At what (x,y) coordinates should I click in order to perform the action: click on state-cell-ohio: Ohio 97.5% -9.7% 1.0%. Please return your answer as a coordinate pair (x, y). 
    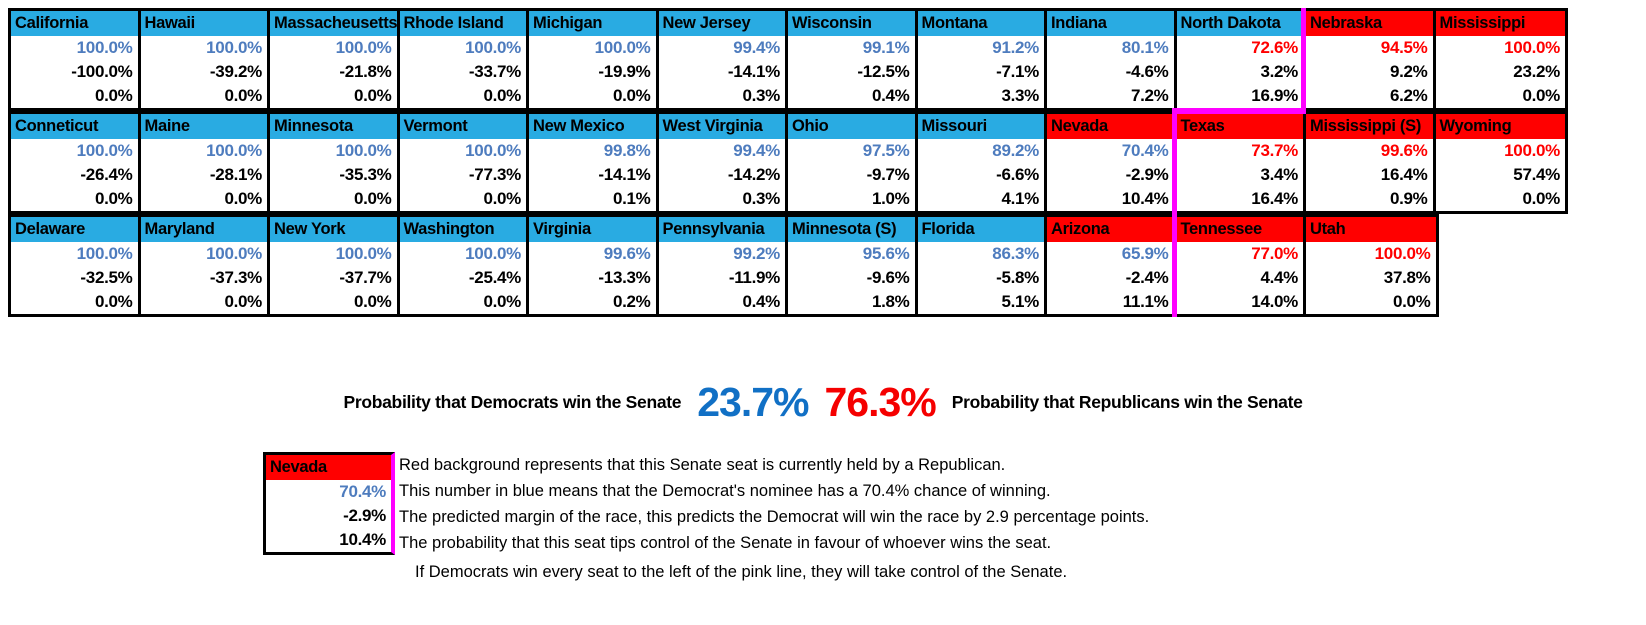
    Looking at the image, I should click on (853, 162).